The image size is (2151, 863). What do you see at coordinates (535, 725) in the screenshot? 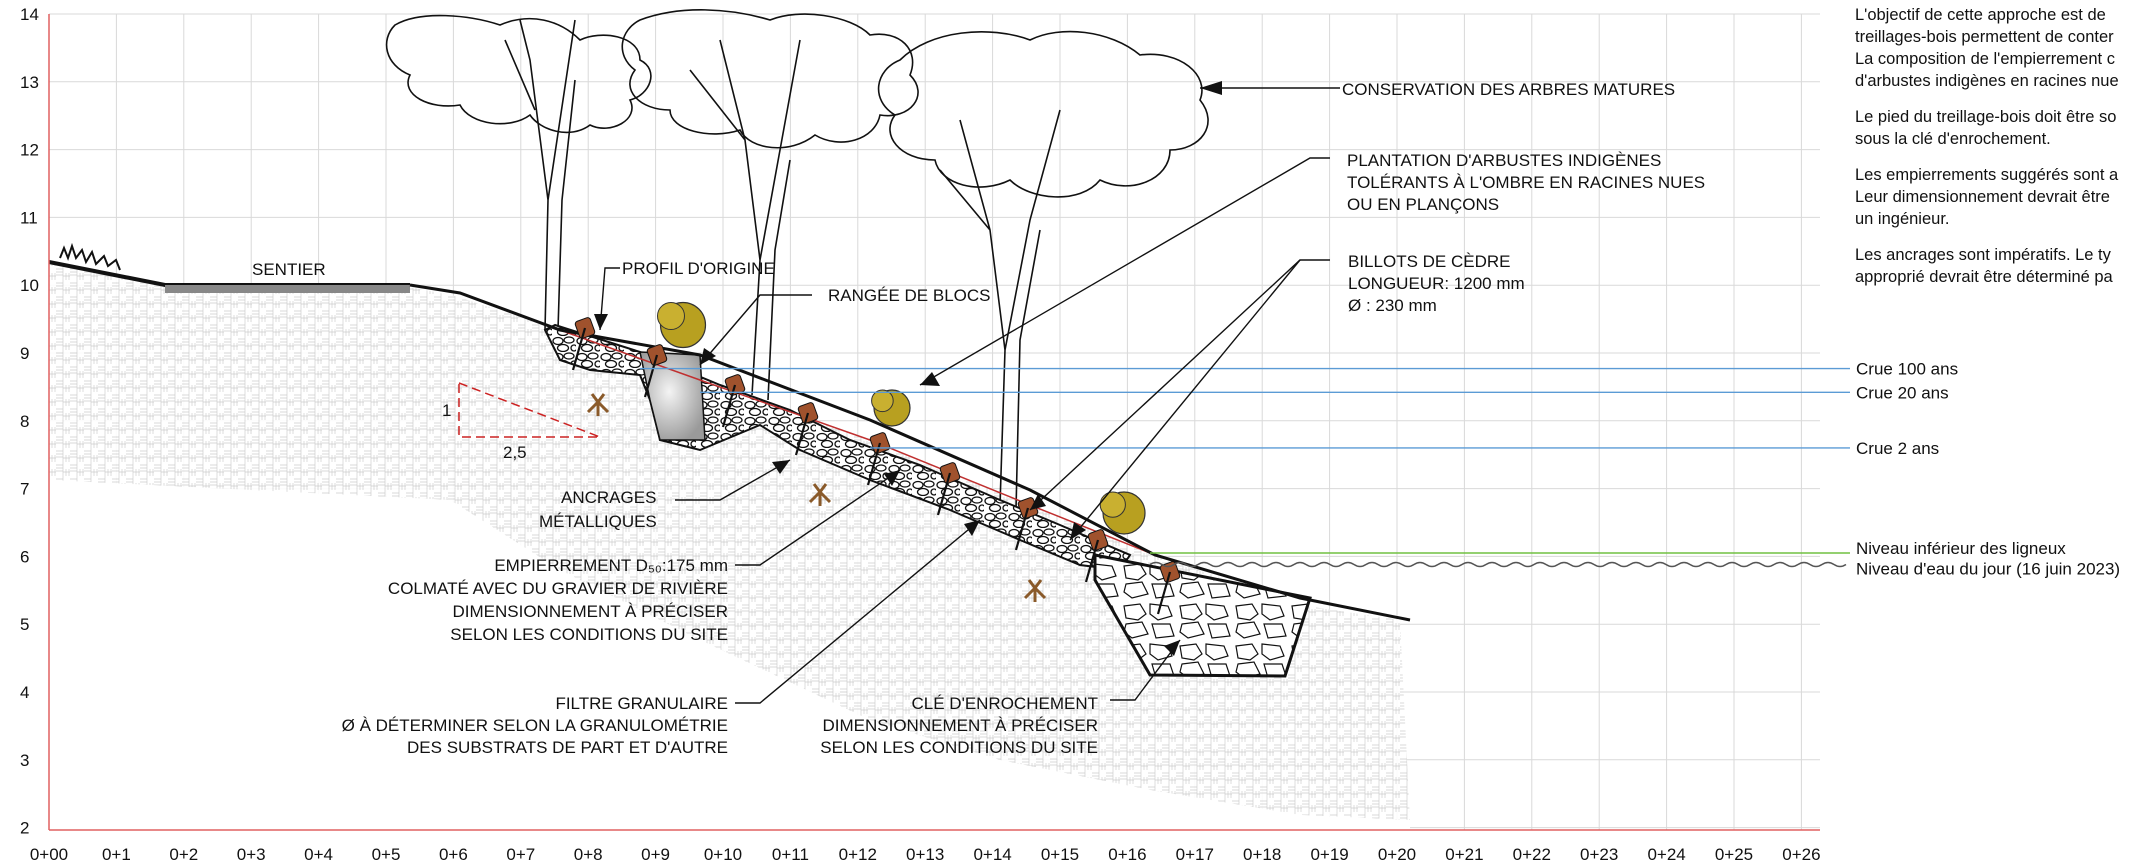
I see `svg-text:Ø À DÉTERMINER SELON LA GRANUL: Ø À DÉTERMINER SELON LA GRANULOMÉTRIE` at bounding box center [535, 725].